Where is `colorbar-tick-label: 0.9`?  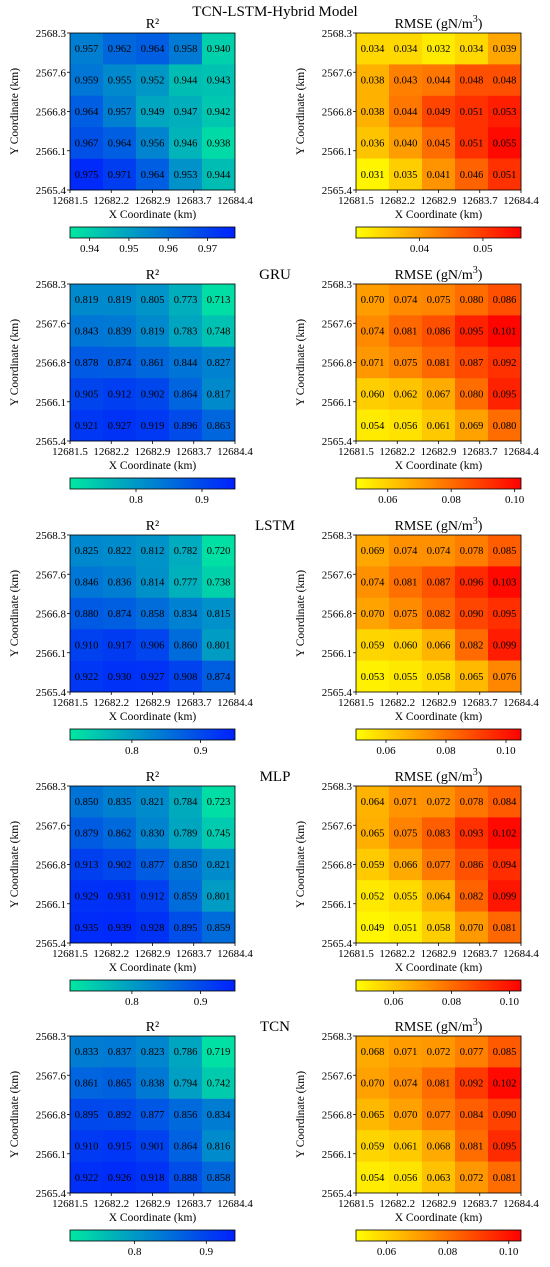
colorbar-tick-label: 0.9 is located at coordinates (201, 751).